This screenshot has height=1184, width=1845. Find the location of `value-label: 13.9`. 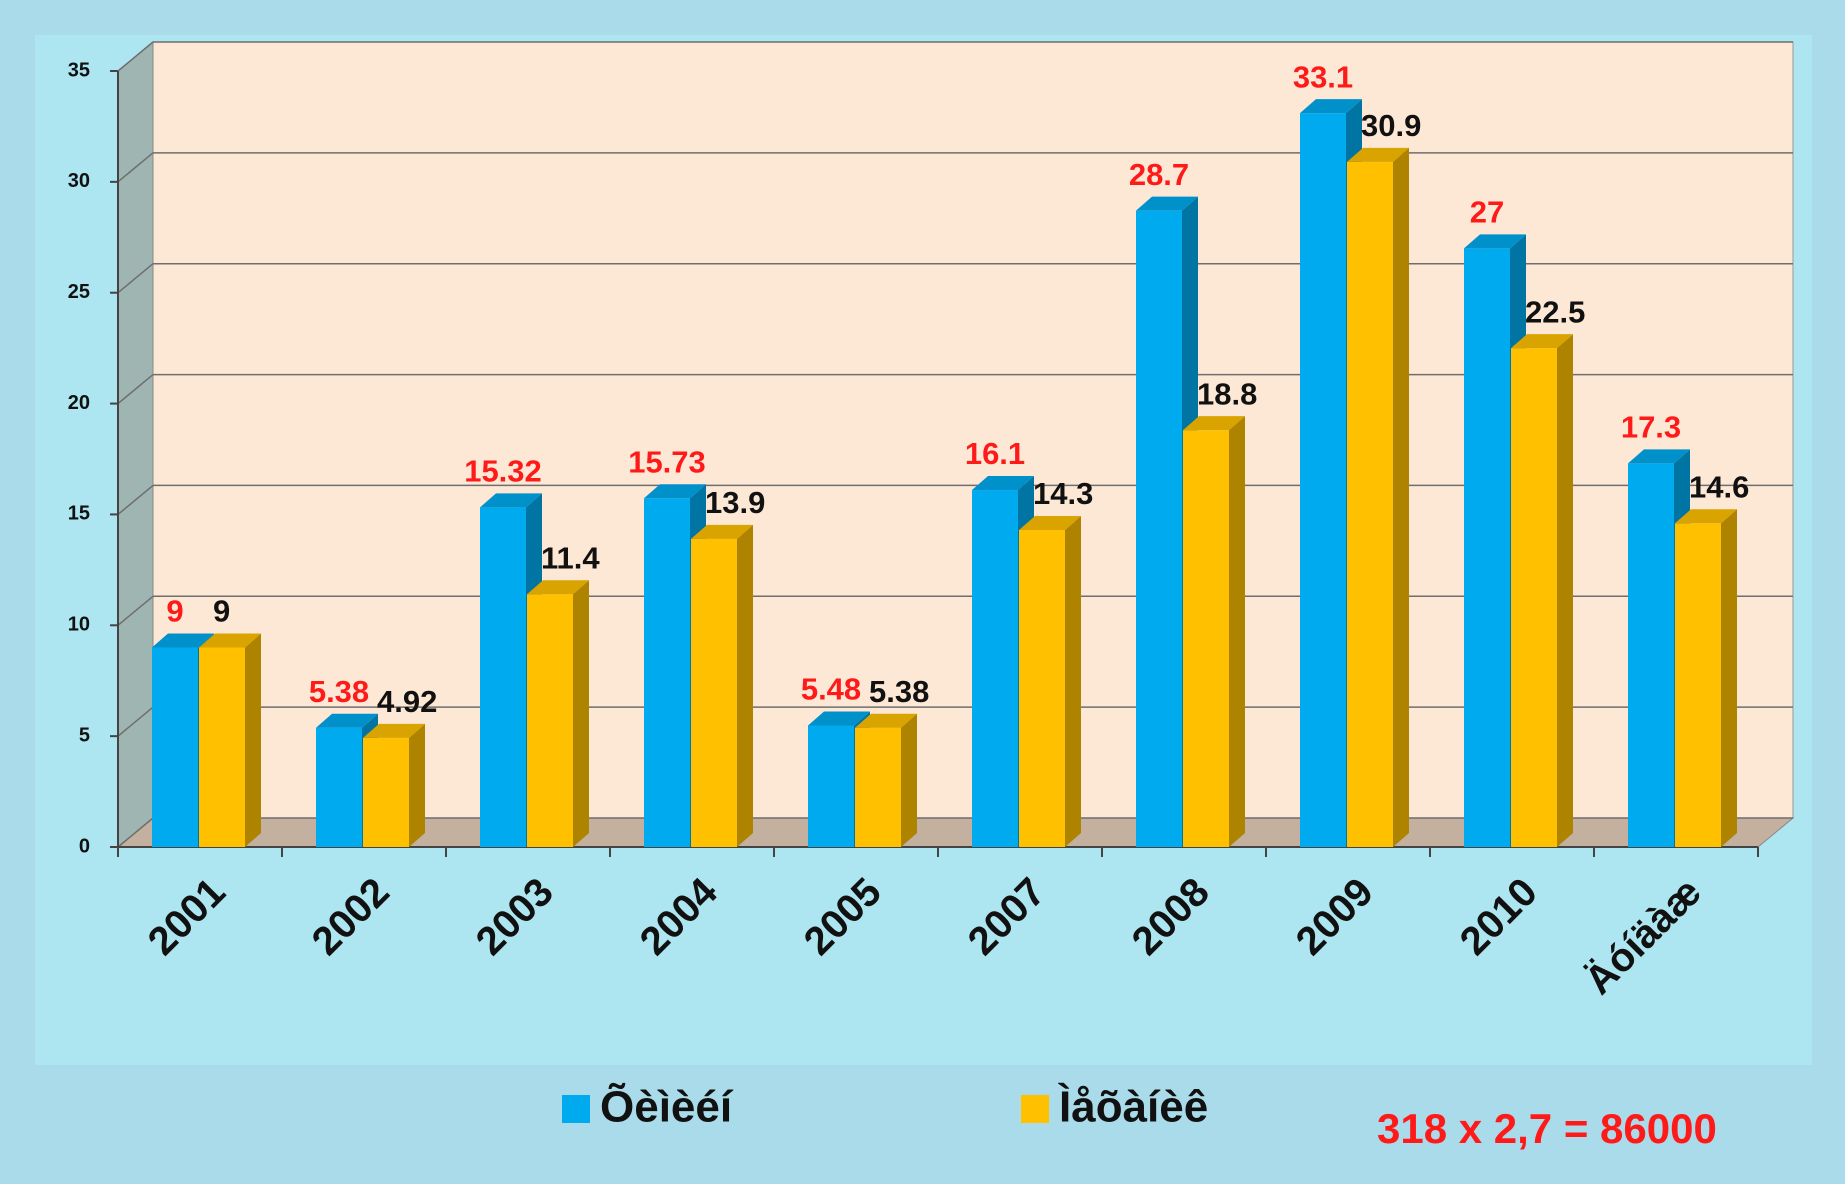

value-label: 13.9 is located at coordinates (735, 502).